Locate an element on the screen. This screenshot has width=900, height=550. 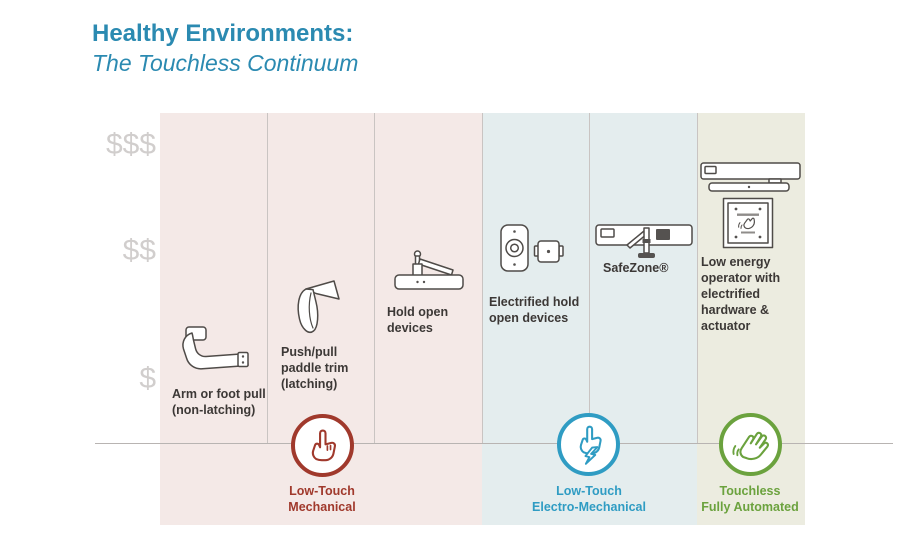
wave-to-open-actuator-icon is located at coordinates (748, 223).